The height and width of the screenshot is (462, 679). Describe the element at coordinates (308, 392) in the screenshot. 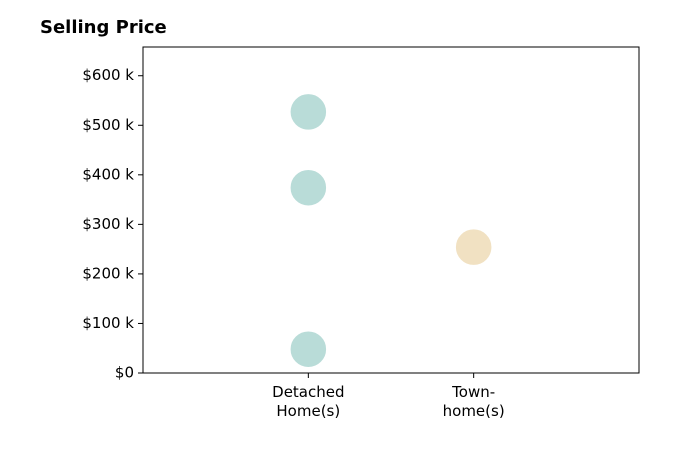

I see `x-tick-label-line: Detached` at that location.